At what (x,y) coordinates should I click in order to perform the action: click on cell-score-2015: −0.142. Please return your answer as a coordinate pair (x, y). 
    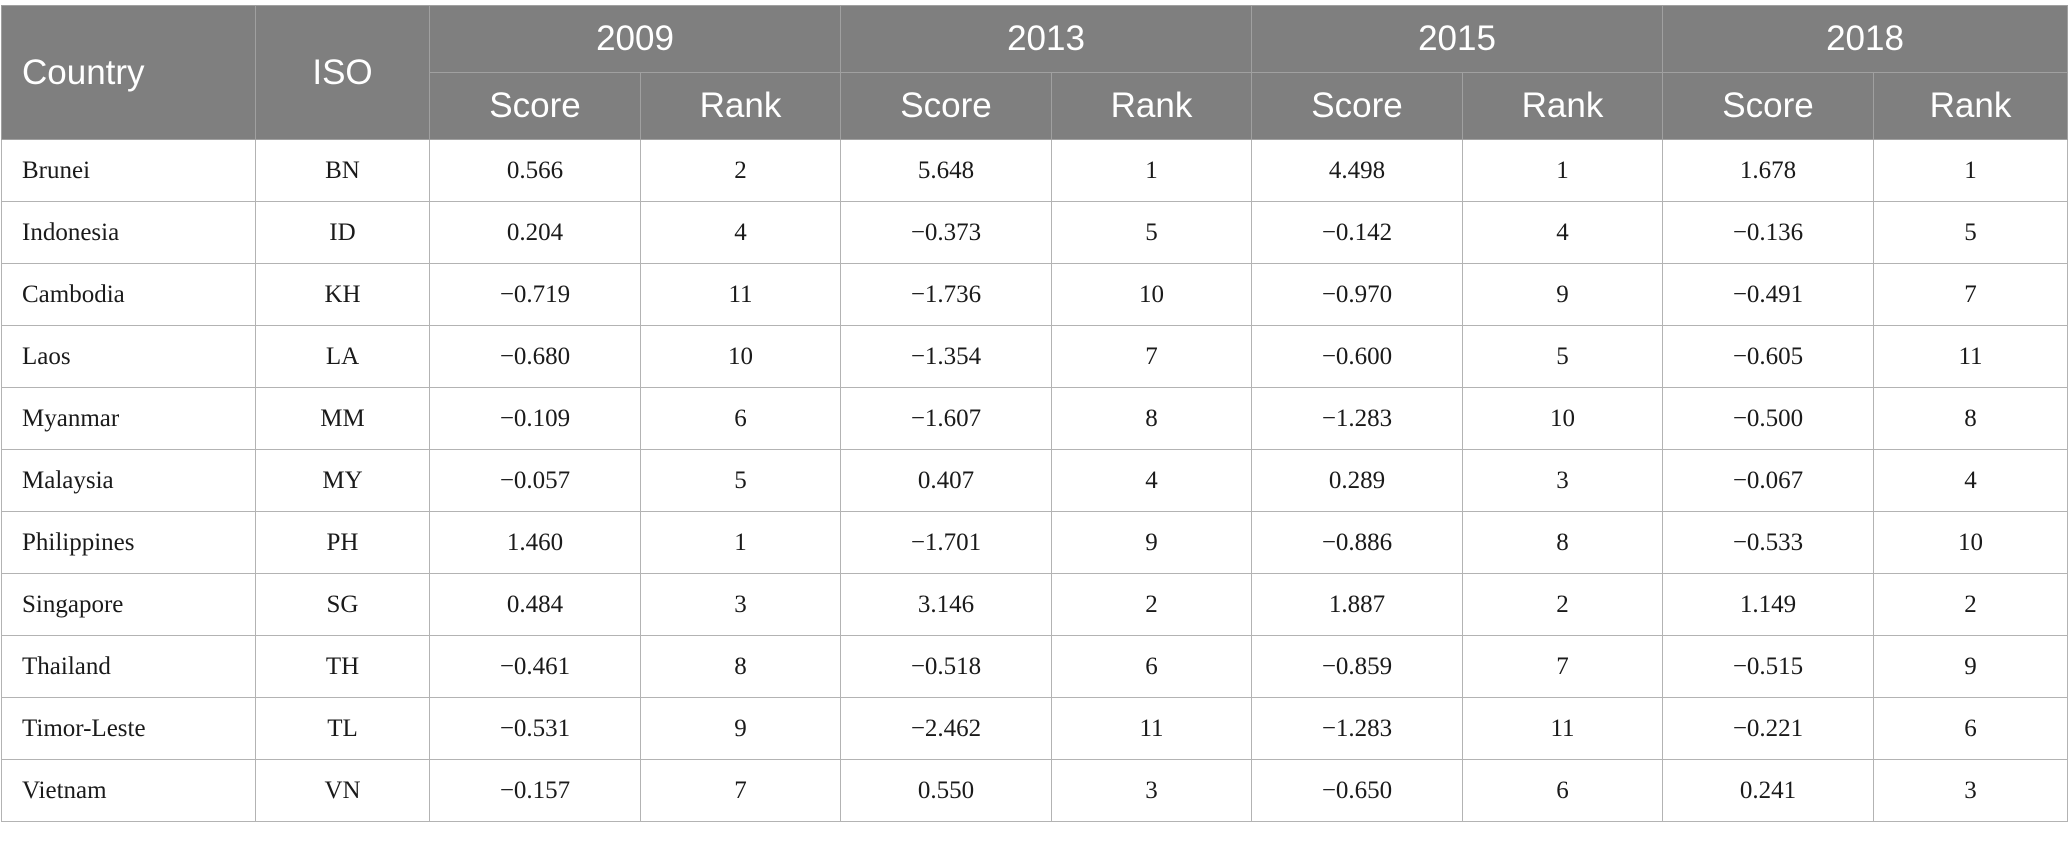
    Looking at the image, I should click on (1357, 232).